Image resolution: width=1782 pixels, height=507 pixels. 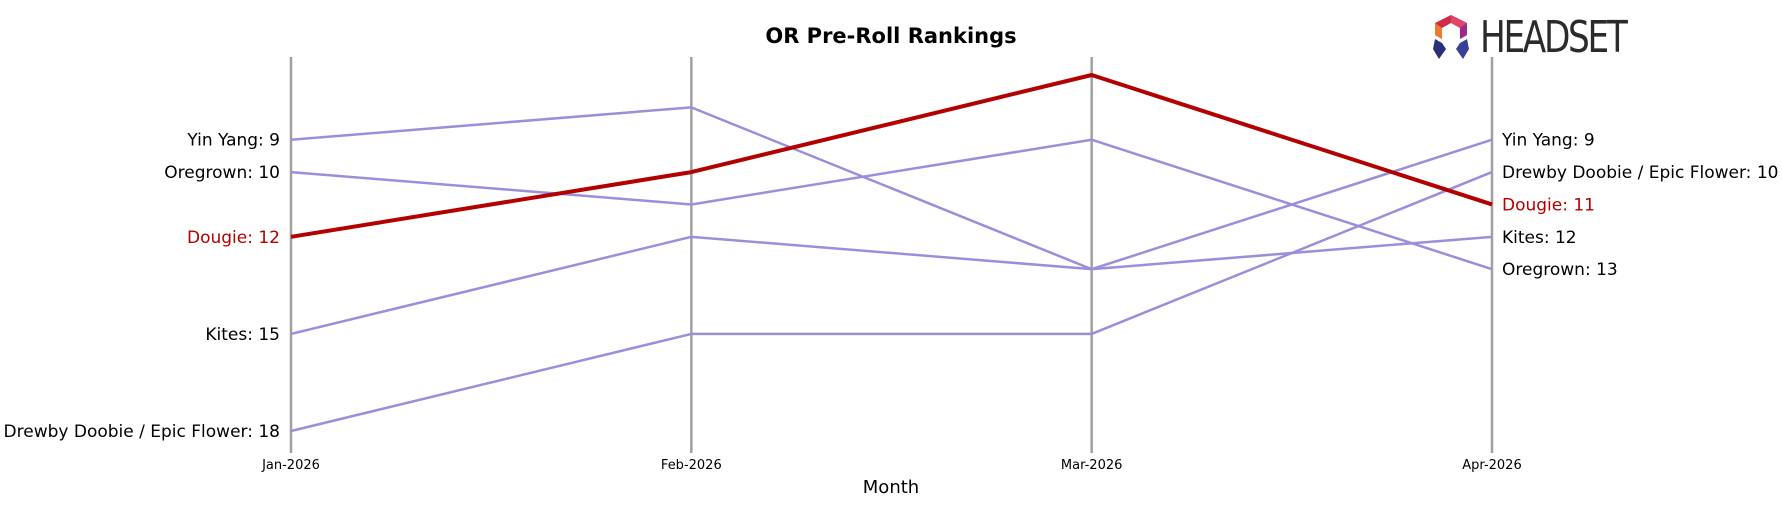 What do you see at coordinates (1554, 37) in the screenshot?
I see `headset-wordmark: HEADSET` at bounding box center [1554, 37].